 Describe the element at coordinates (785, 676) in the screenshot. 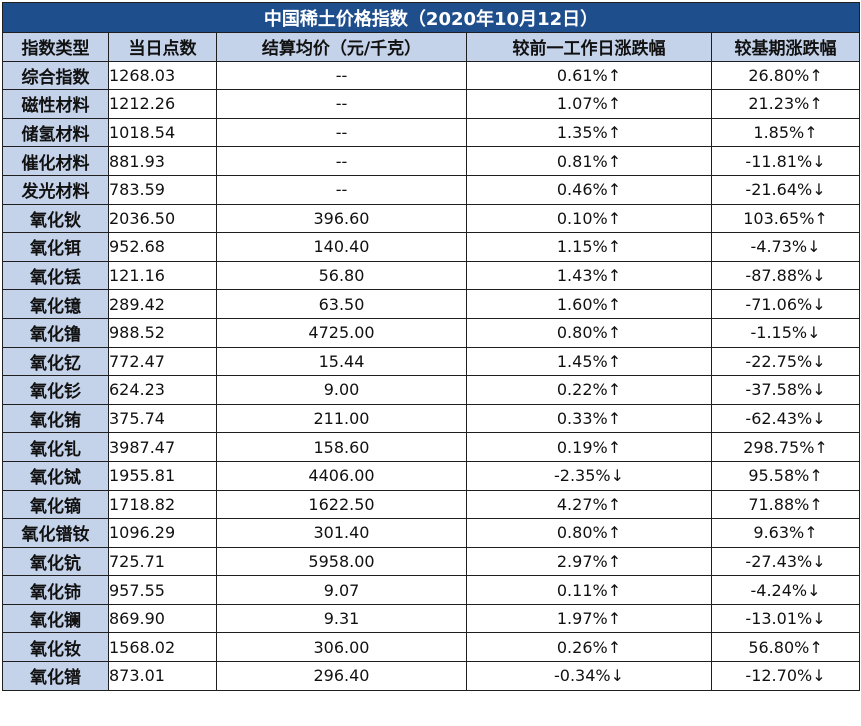

I see `base-change-cell: -12.70%↓` at that location.